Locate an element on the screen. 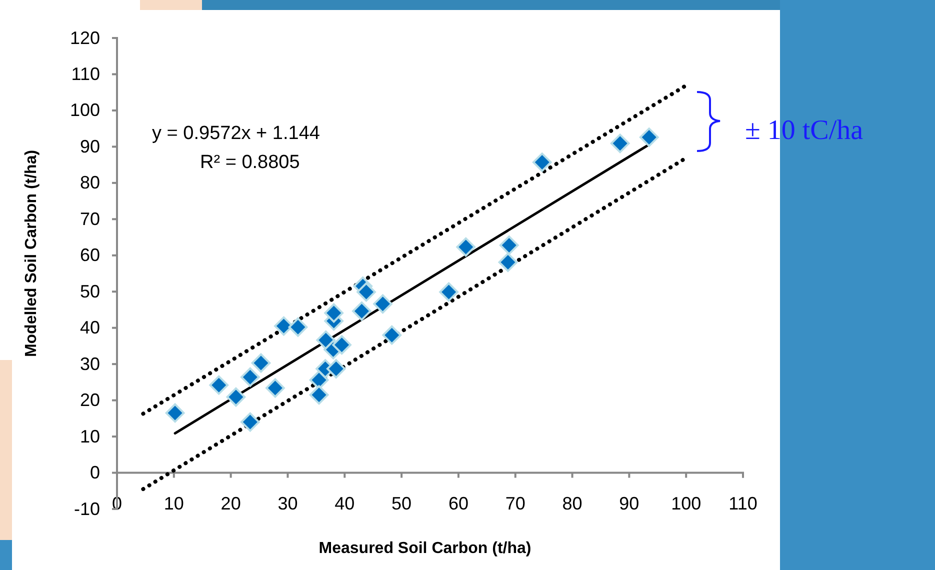  x-tick-label: 70 is located at coordinates (515, 504).